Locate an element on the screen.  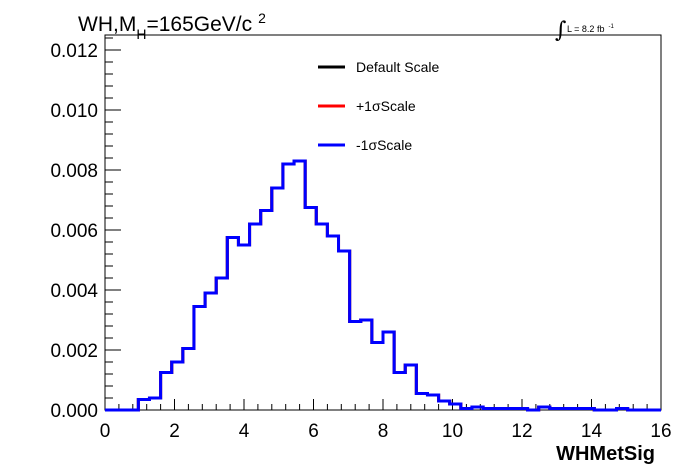
luminosity-label: ∫ L = 8.2 fb -1 is located at coordinates (584, 30).